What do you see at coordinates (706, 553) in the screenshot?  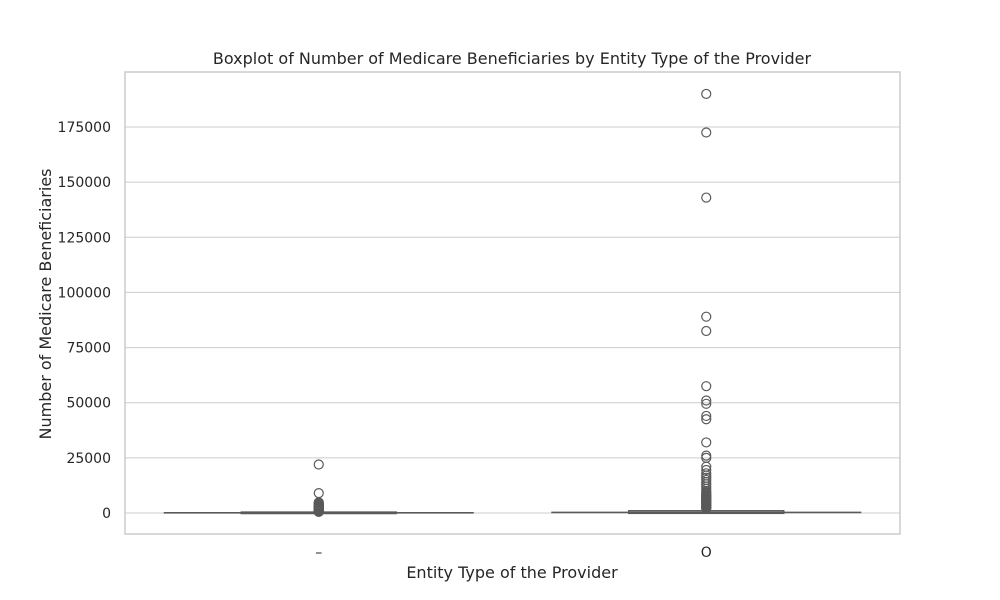 I see `x-tick-label: O` at bounding box center [706, 553].